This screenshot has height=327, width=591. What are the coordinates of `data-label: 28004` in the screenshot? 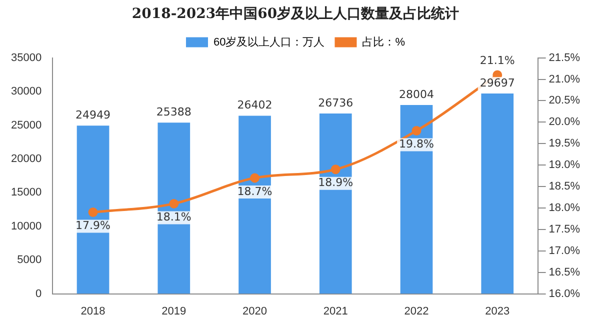 It's located at (416, 94).